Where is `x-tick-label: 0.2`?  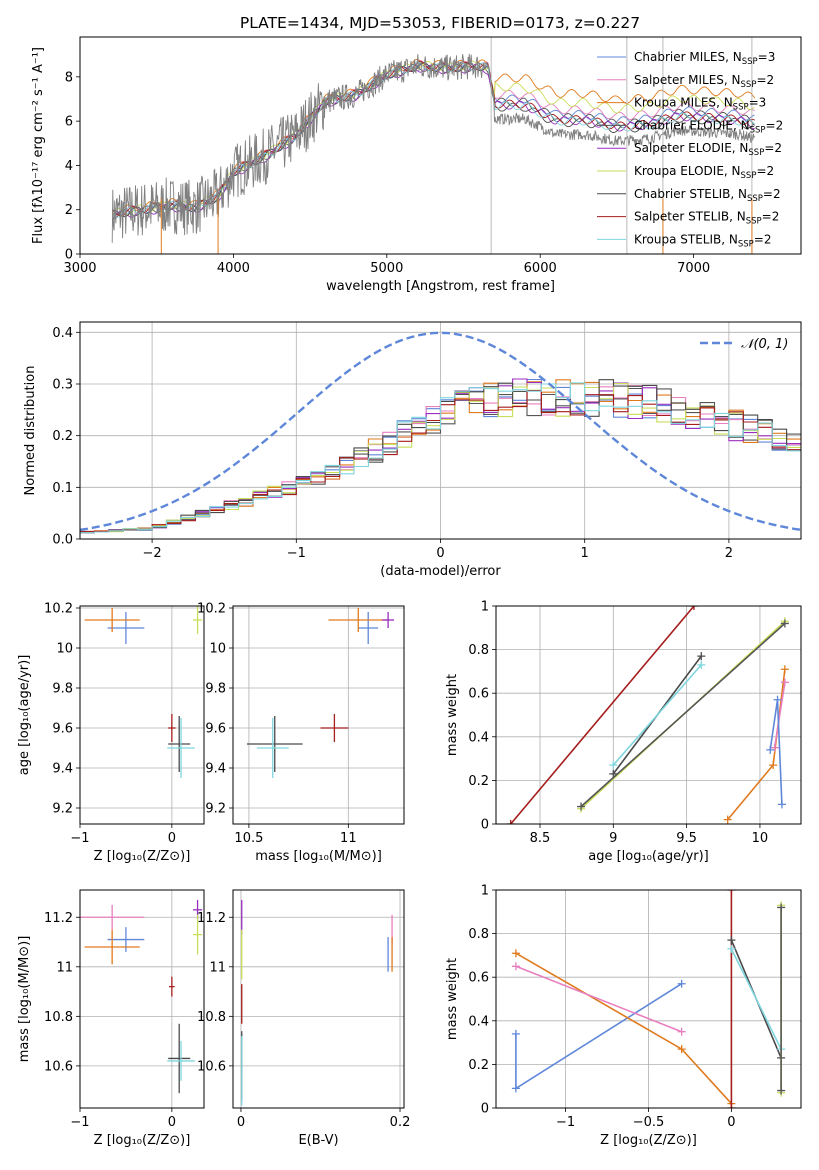 x-tick-label: 0.2 is located at coordinates (400, 1122).